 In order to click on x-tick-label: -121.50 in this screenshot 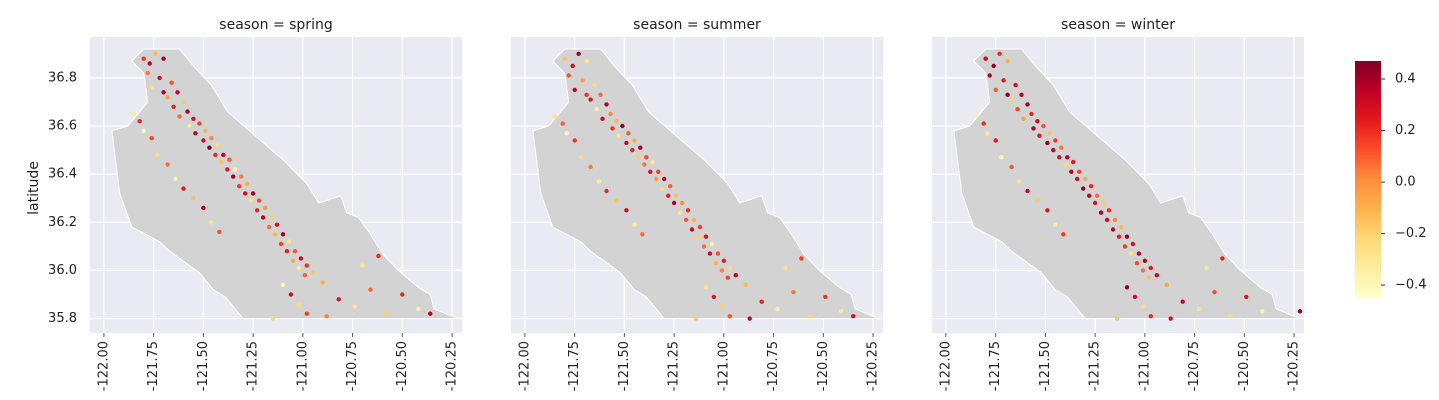, I will do `click(1045, 366)`.